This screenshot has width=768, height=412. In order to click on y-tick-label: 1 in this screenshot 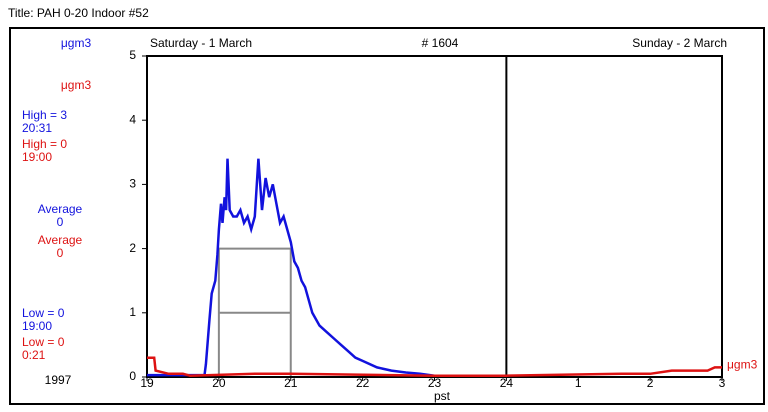, I will do `click(132, 312)`.